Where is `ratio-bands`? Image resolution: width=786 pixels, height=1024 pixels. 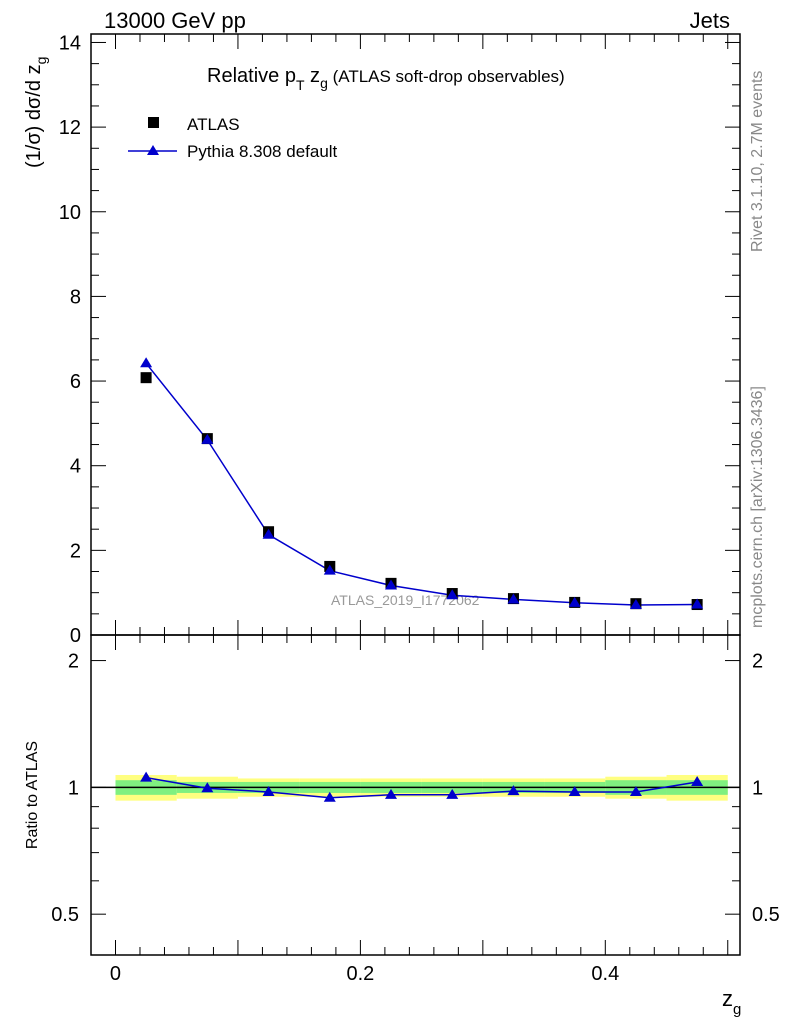 ratio-bands is located at coordinates (415, 787).